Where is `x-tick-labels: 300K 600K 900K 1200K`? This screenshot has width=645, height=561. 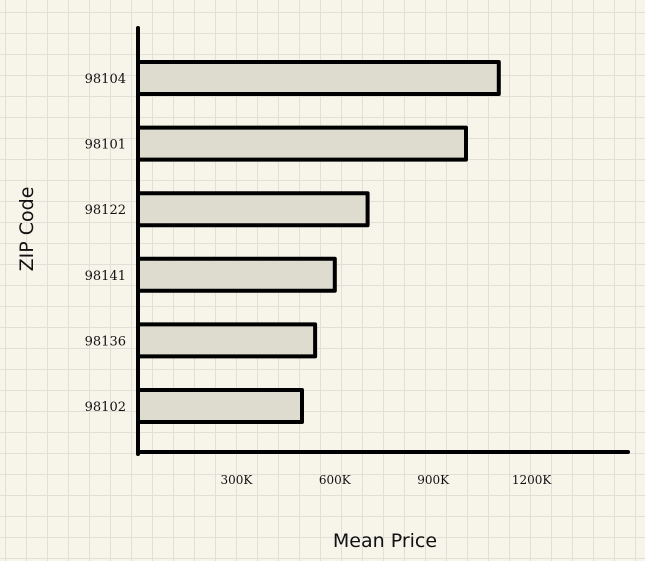
x-tick-labels: 300K 600K 900K 1200K is located at coordinates (386, 480).